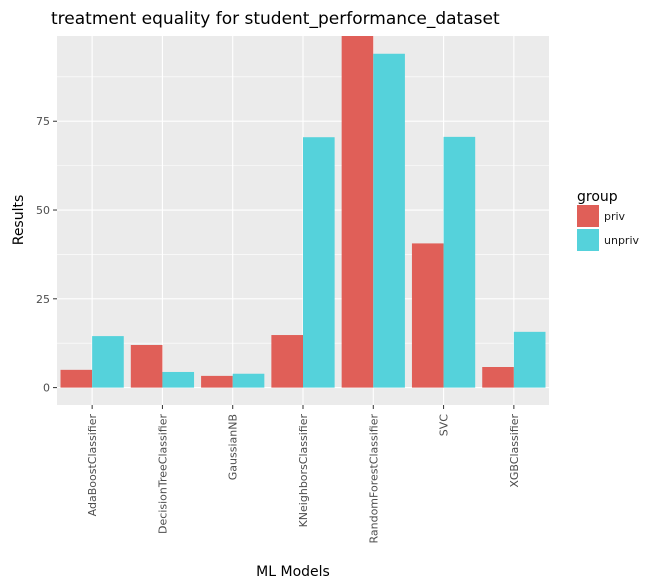  I want to click on bar-unpriv-AdaBoostClassifier, so click(108, 362).